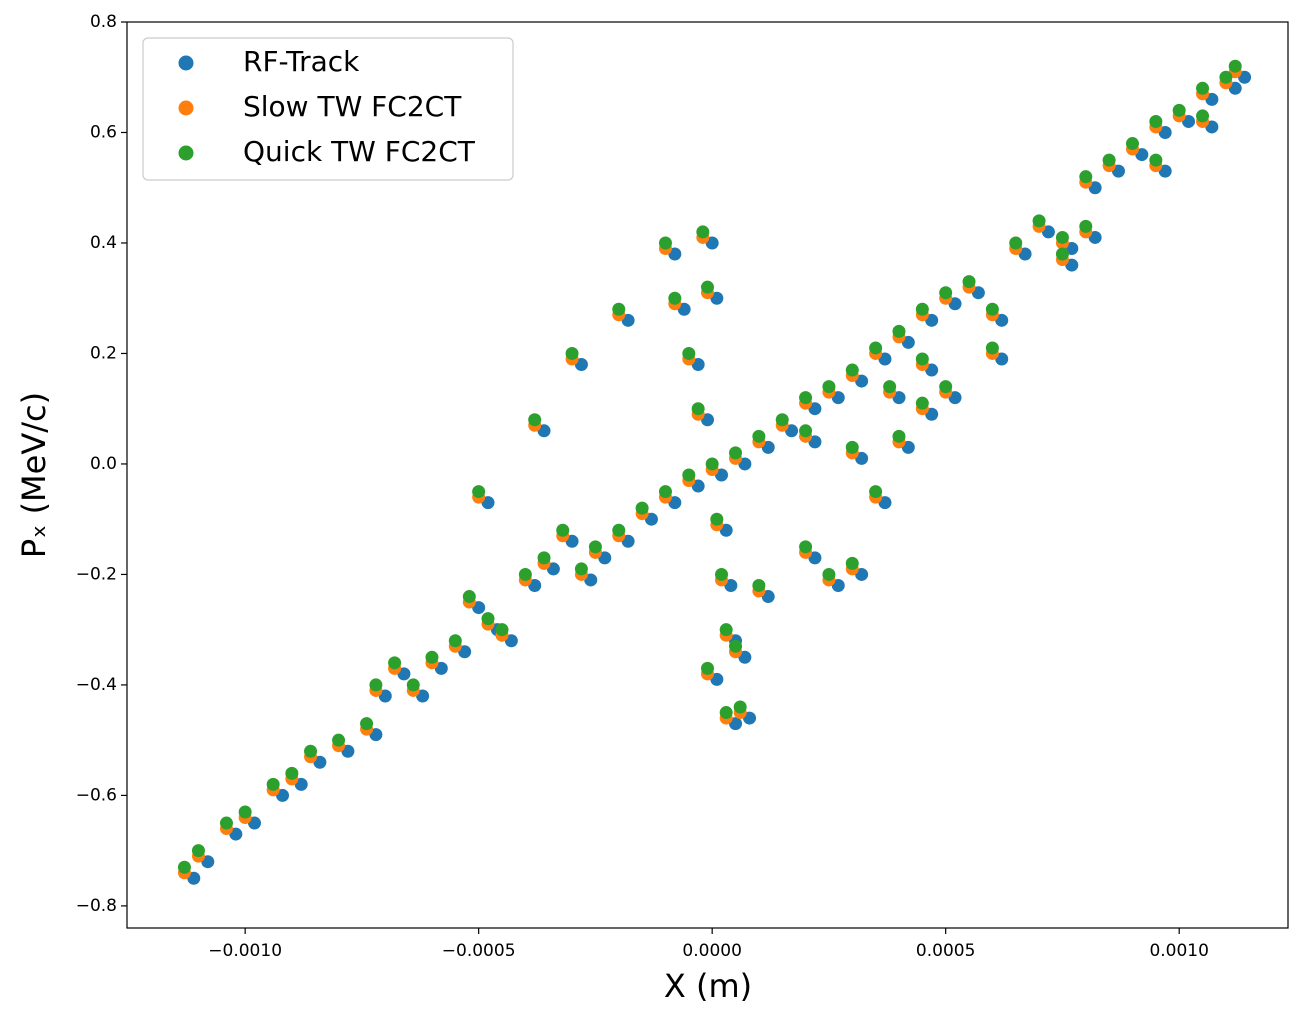 This screenshot has height=1022, width=1304. What do you see at coordinates (103, 243) in the screenshot?
I see `y-tick-label: 0.4` at bounding box center [103, 243].